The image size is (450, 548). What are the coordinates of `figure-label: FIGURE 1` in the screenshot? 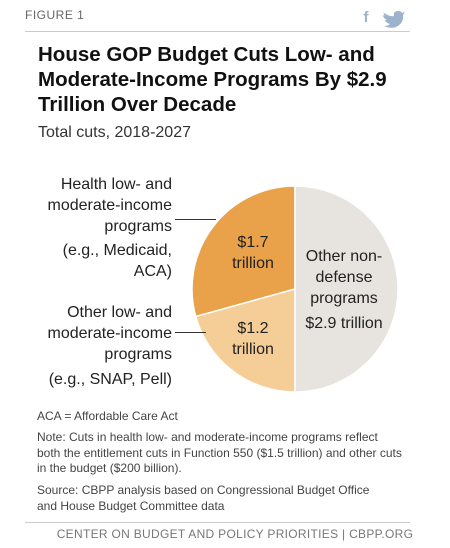 It's located at (55, 15).